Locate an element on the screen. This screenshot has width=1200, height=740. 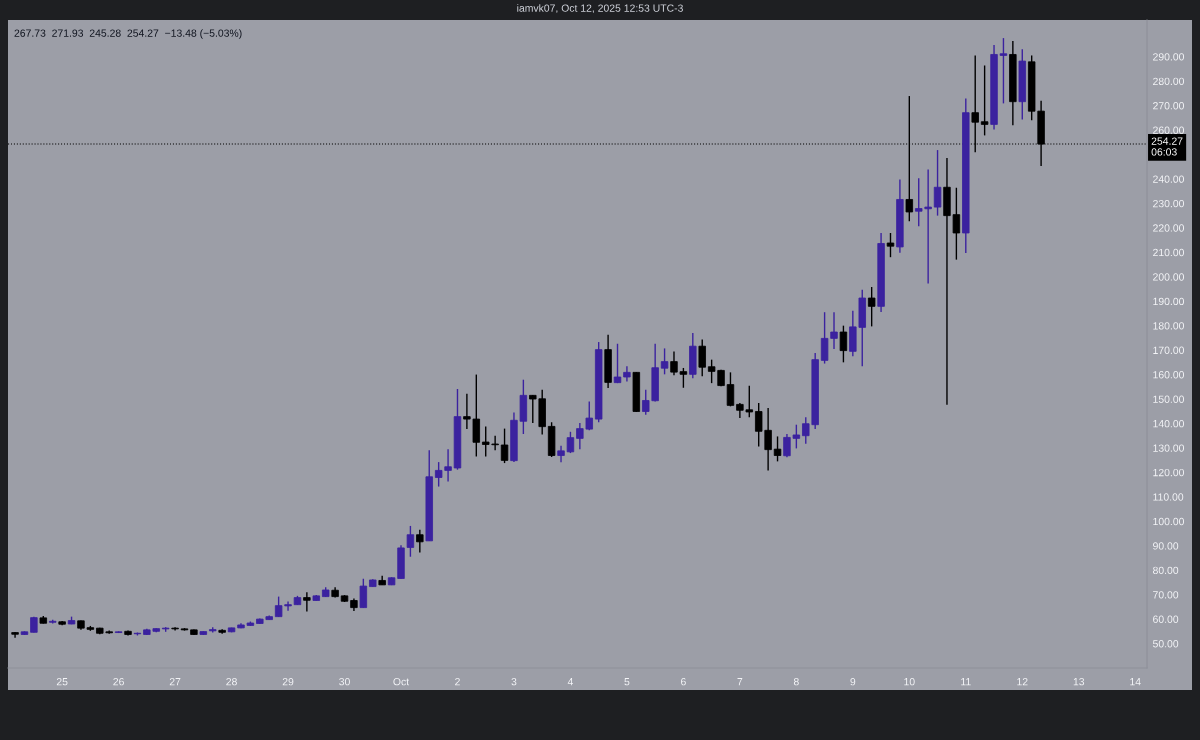
y-tick-label: 110.00 is located at coordinates (1168, 497).